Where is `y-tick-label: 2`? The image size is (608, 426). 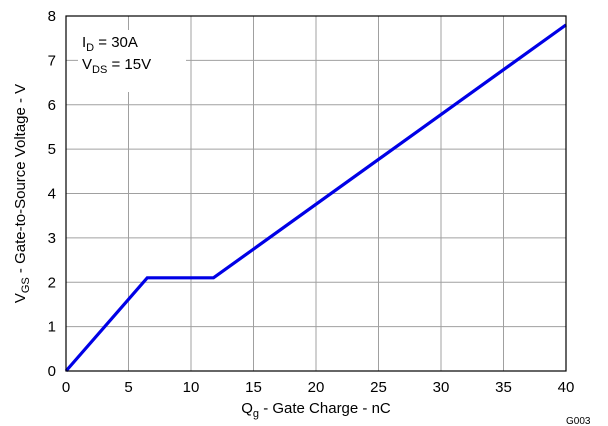 y-tick-label: 2 is located at coordinates (52, 282).